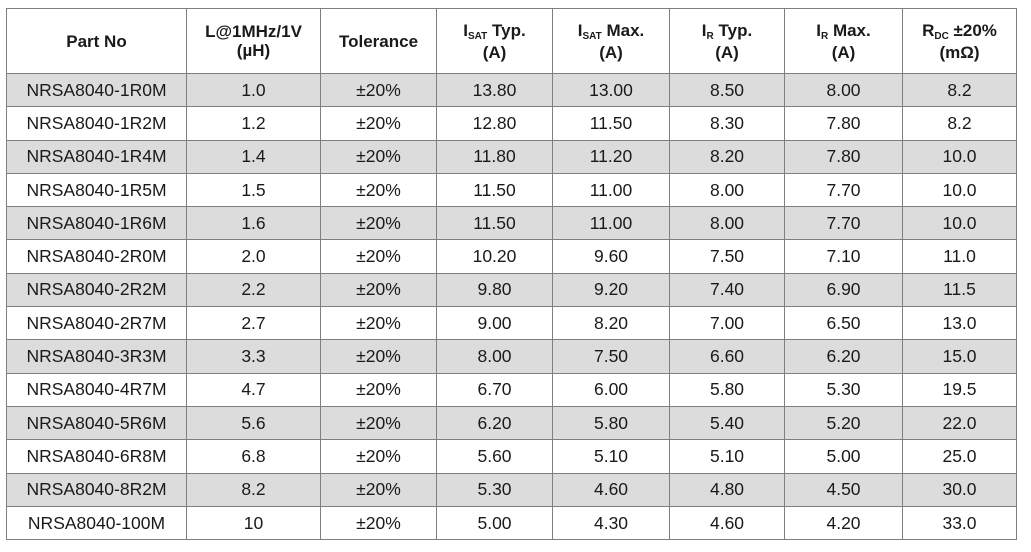 The width and height of the screenshot is (1031, 552). I want to click on cell-part-no: NRSA8040-1R5M, so click(96, 190).